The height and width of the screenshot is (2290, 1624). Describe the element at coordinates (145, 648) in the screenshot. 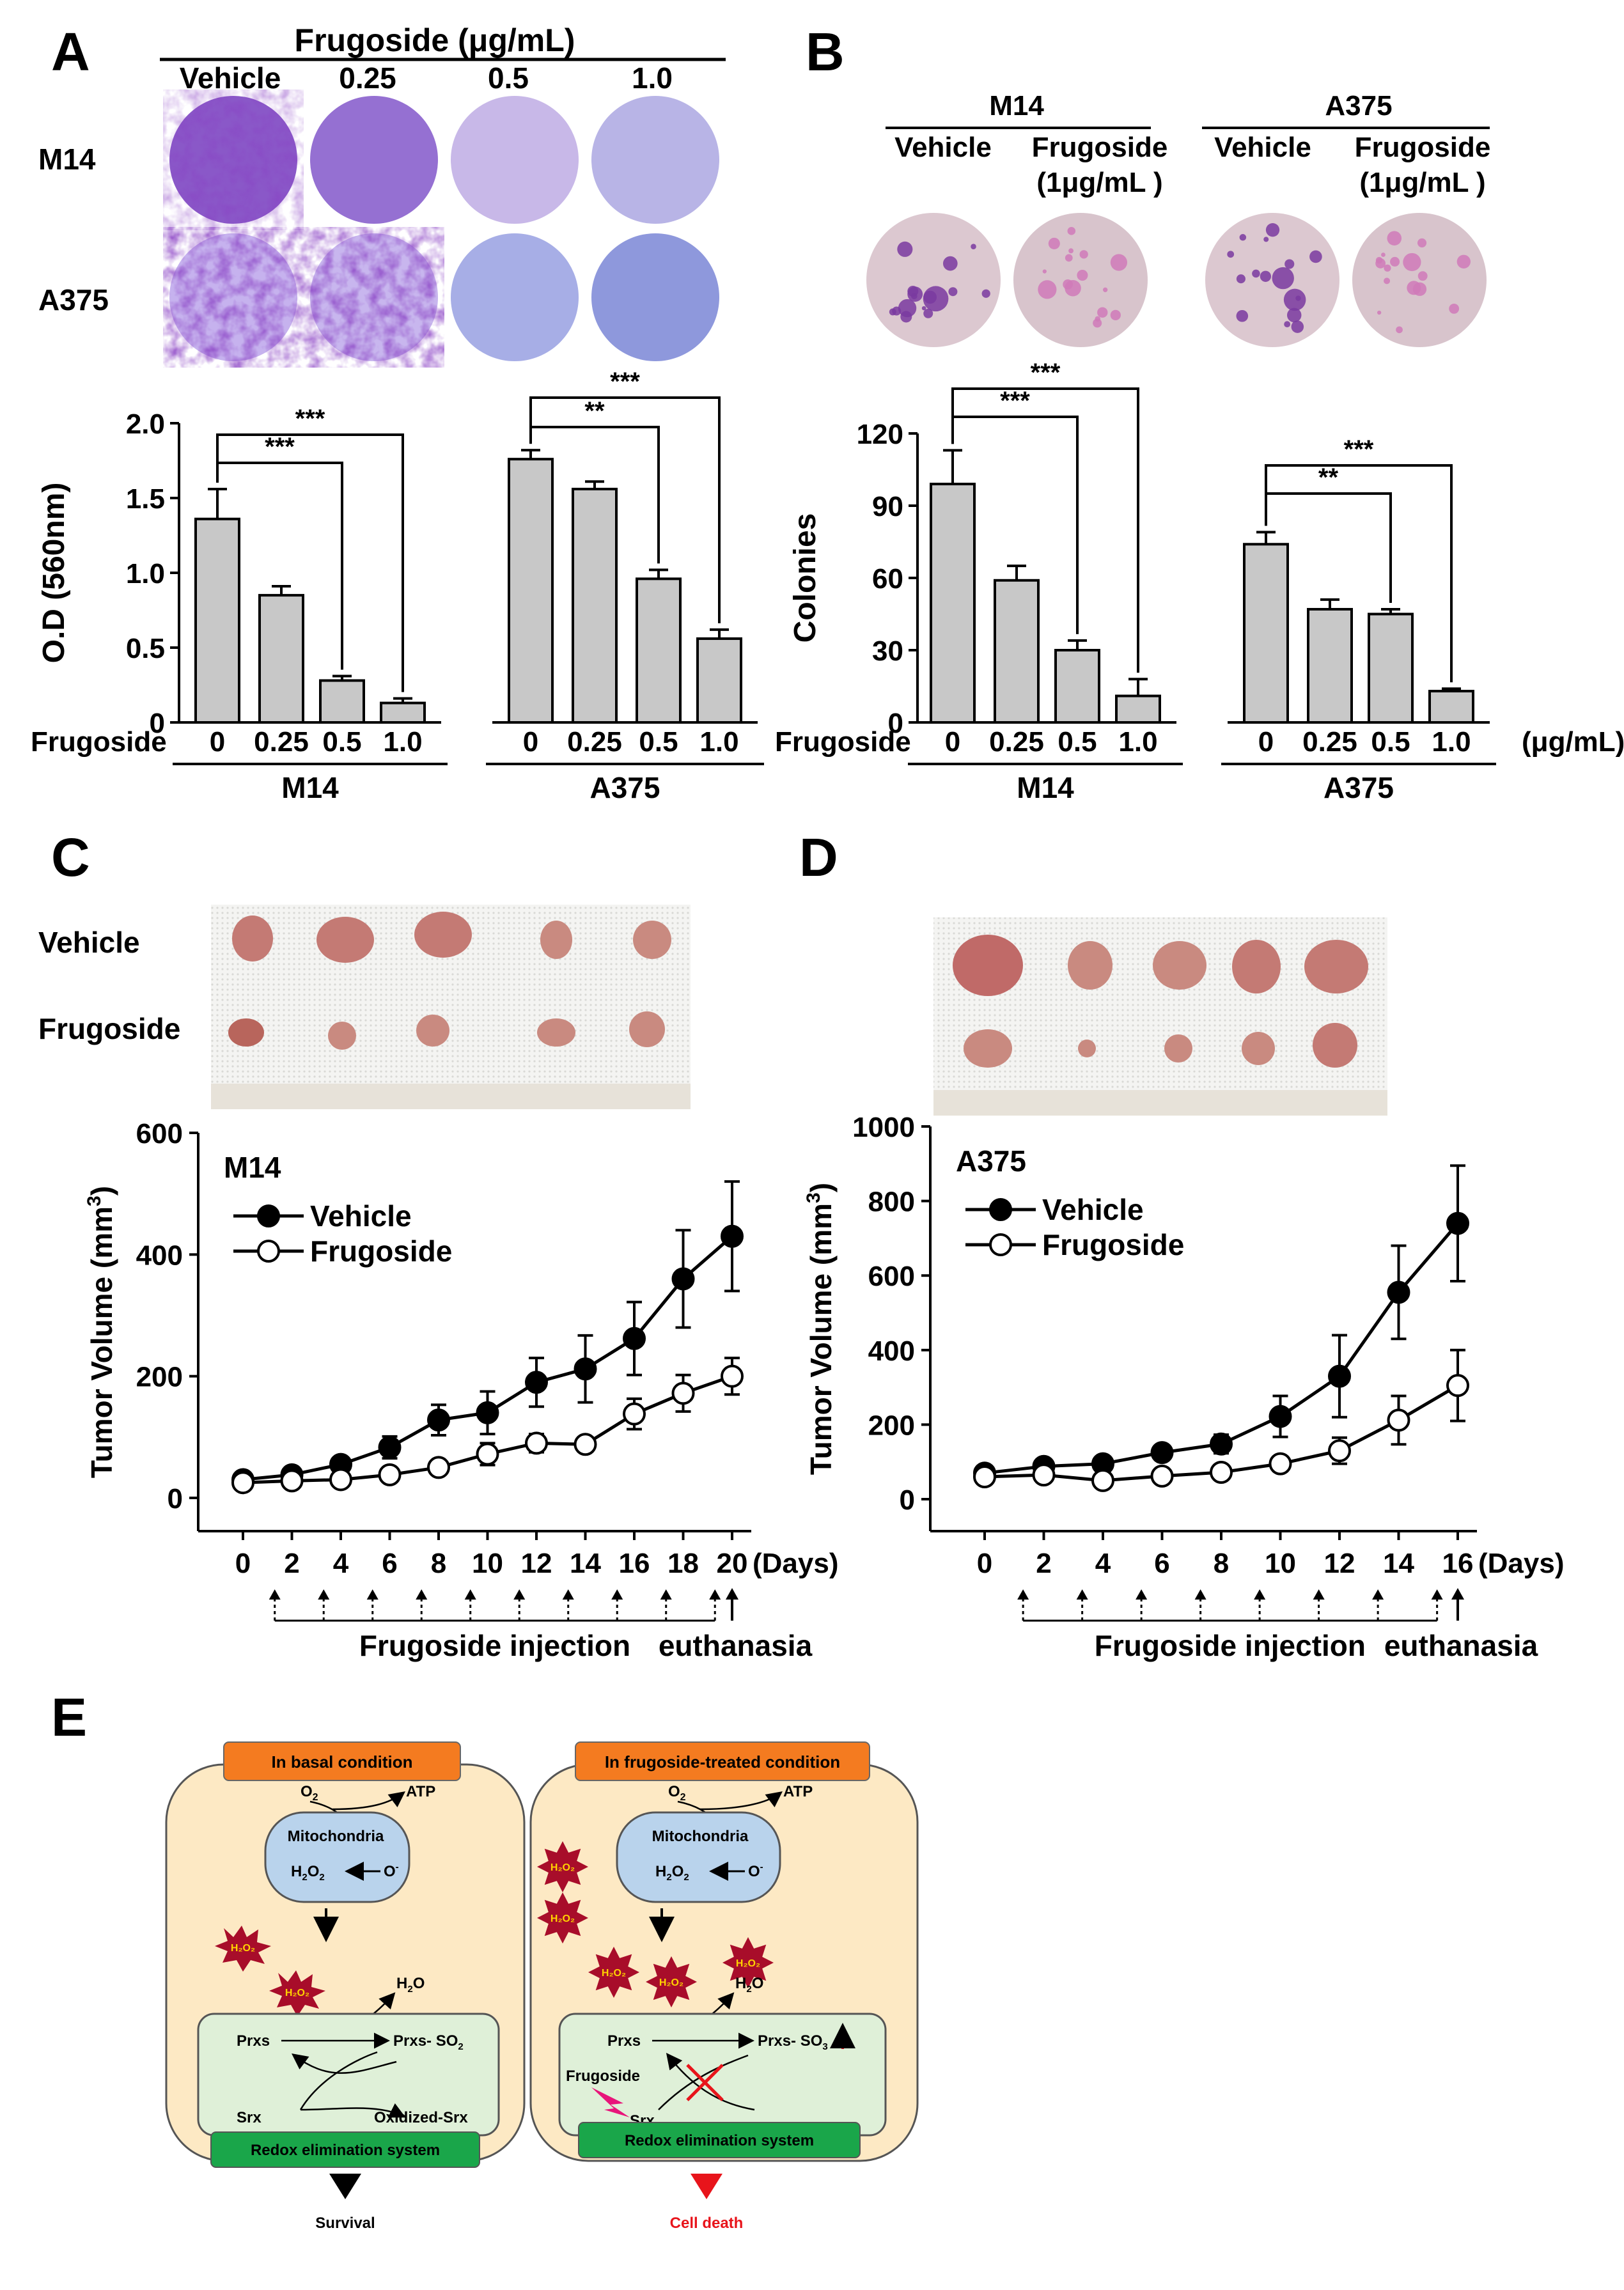

I see `y-tick-label: 0.5` at that location.